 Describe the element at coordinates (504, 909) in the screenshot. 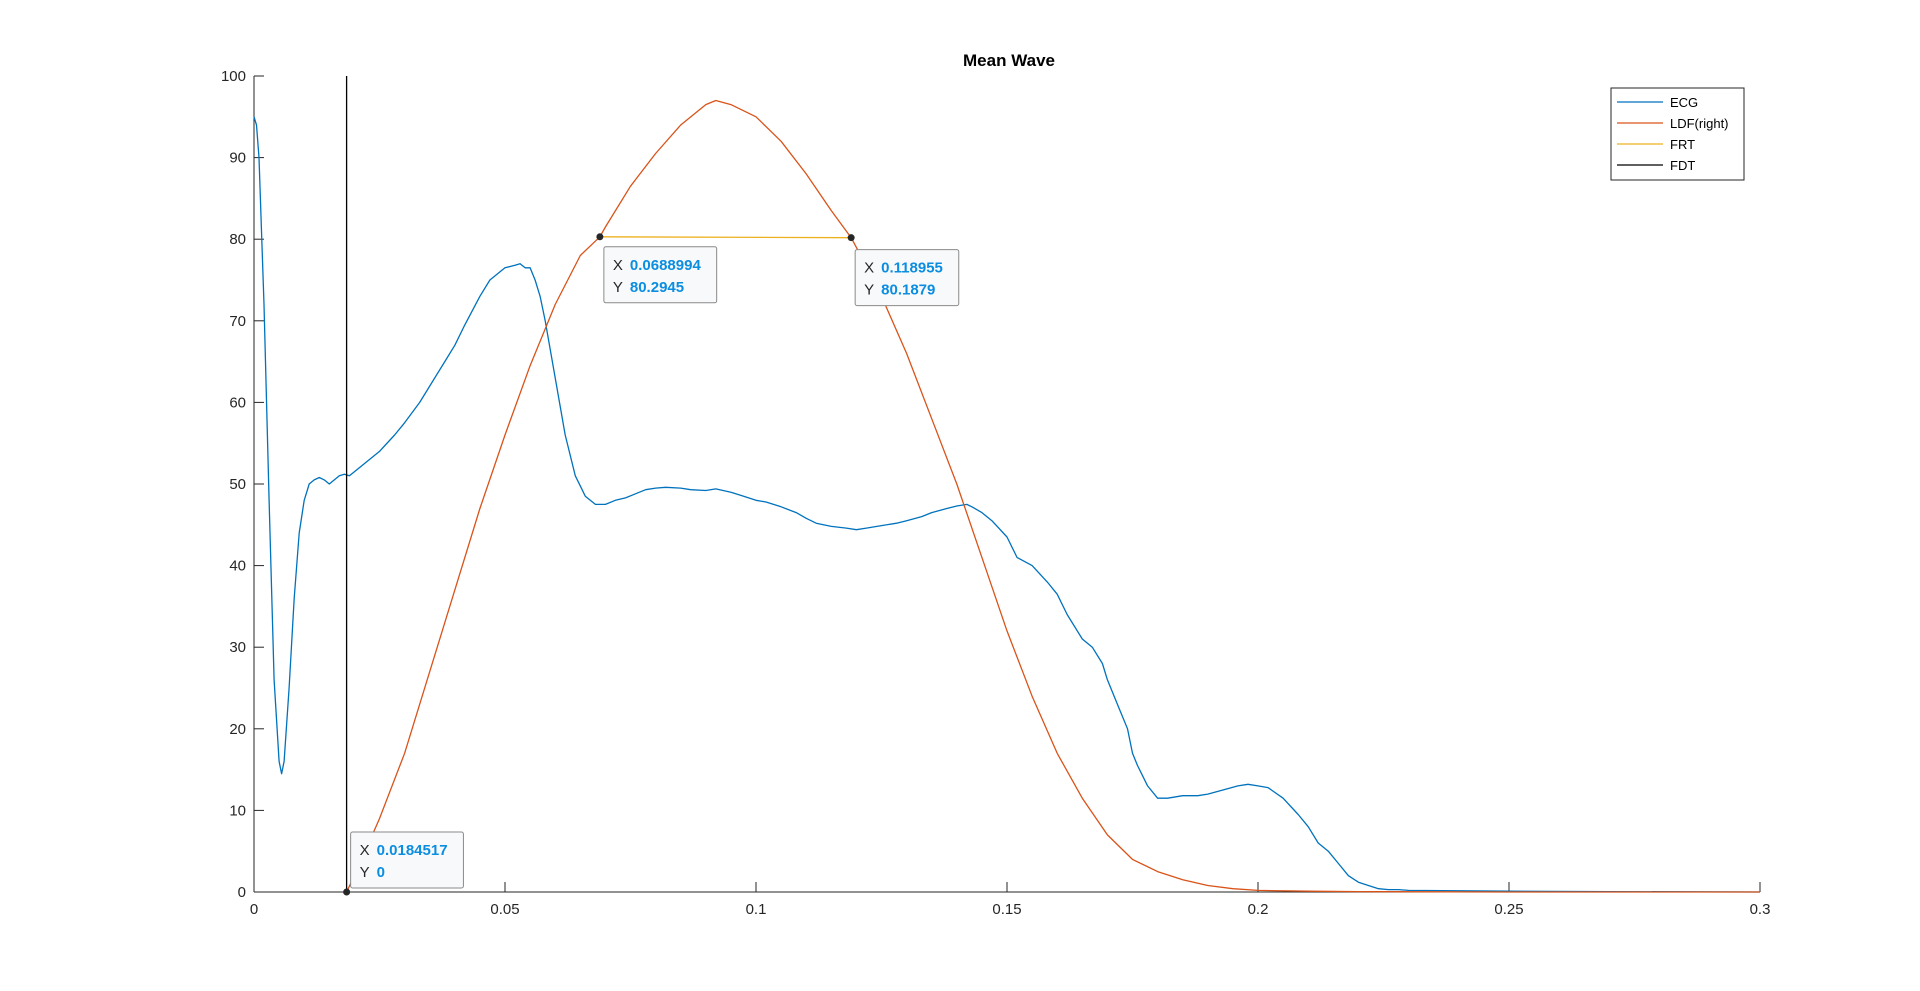

I see `x-tick-label: 0.05` at that location.